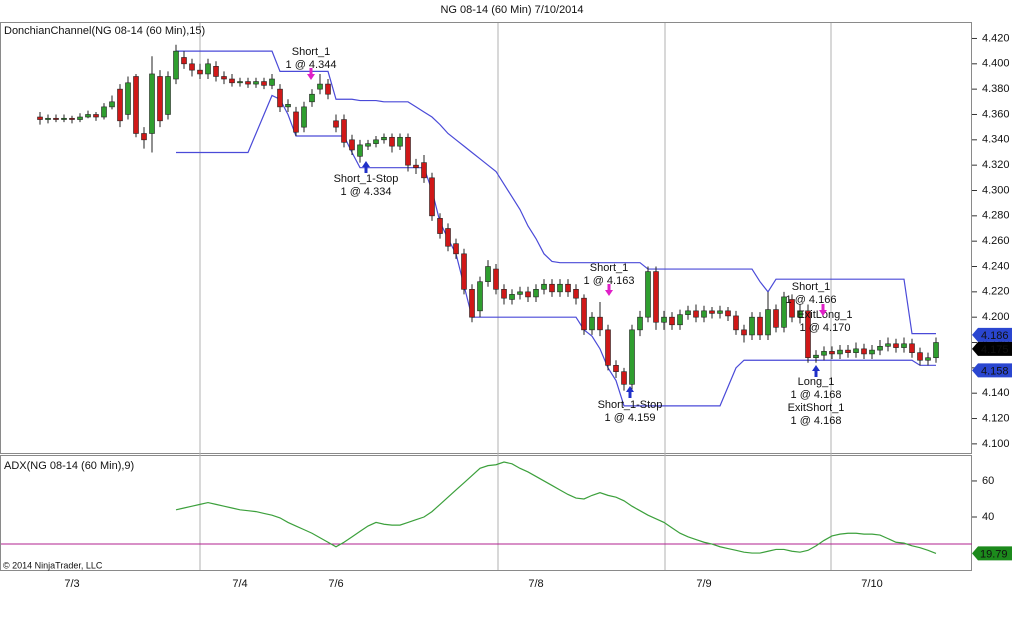  I want to click on y-tick-label: 4.240, so click(996, 266).